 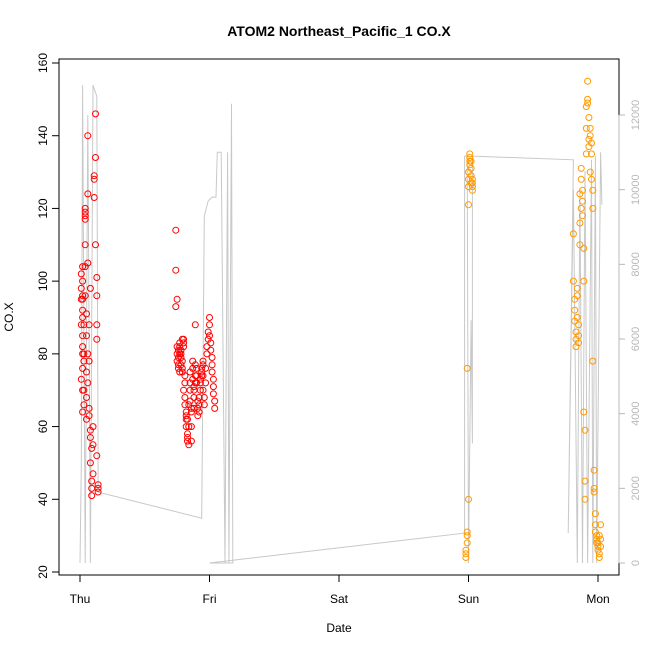 I want to click on y-tick-label: 40, so click(x=43, y=499).